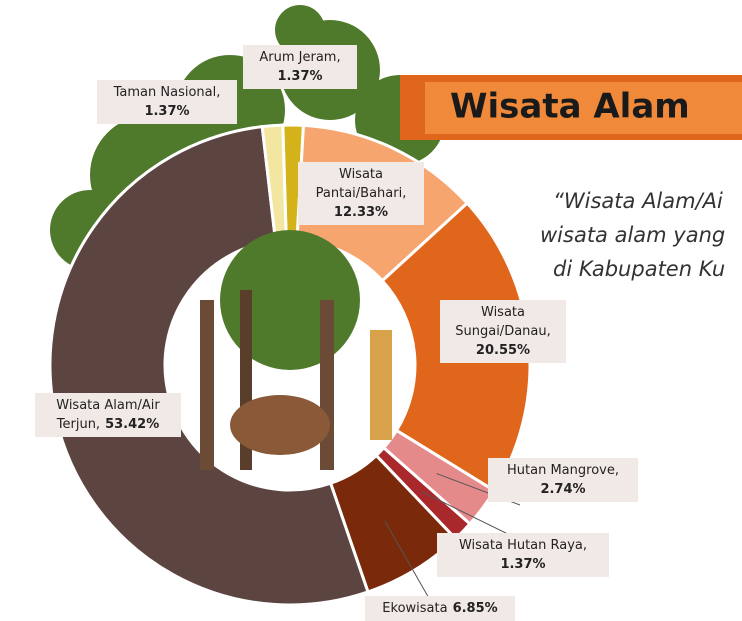 The width and height of the screenshot is (742, 621). What do you see at coordinates (300, 67) in the screenshot?
I see `slice-label: Arum Jeram, 1.37%` at bounding box center [300, 67].